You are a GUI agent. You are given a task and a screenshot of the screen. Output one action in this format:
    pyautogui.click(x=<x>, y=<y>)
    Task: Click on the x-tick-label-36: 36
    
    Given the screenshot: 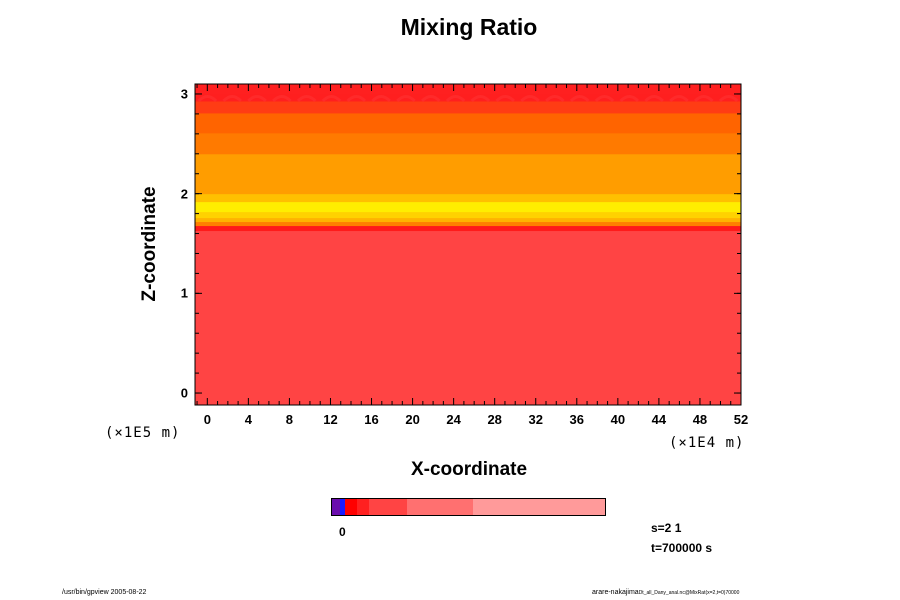 What is the action you would take?
    pyautogui.click(x=577, y=419)
    